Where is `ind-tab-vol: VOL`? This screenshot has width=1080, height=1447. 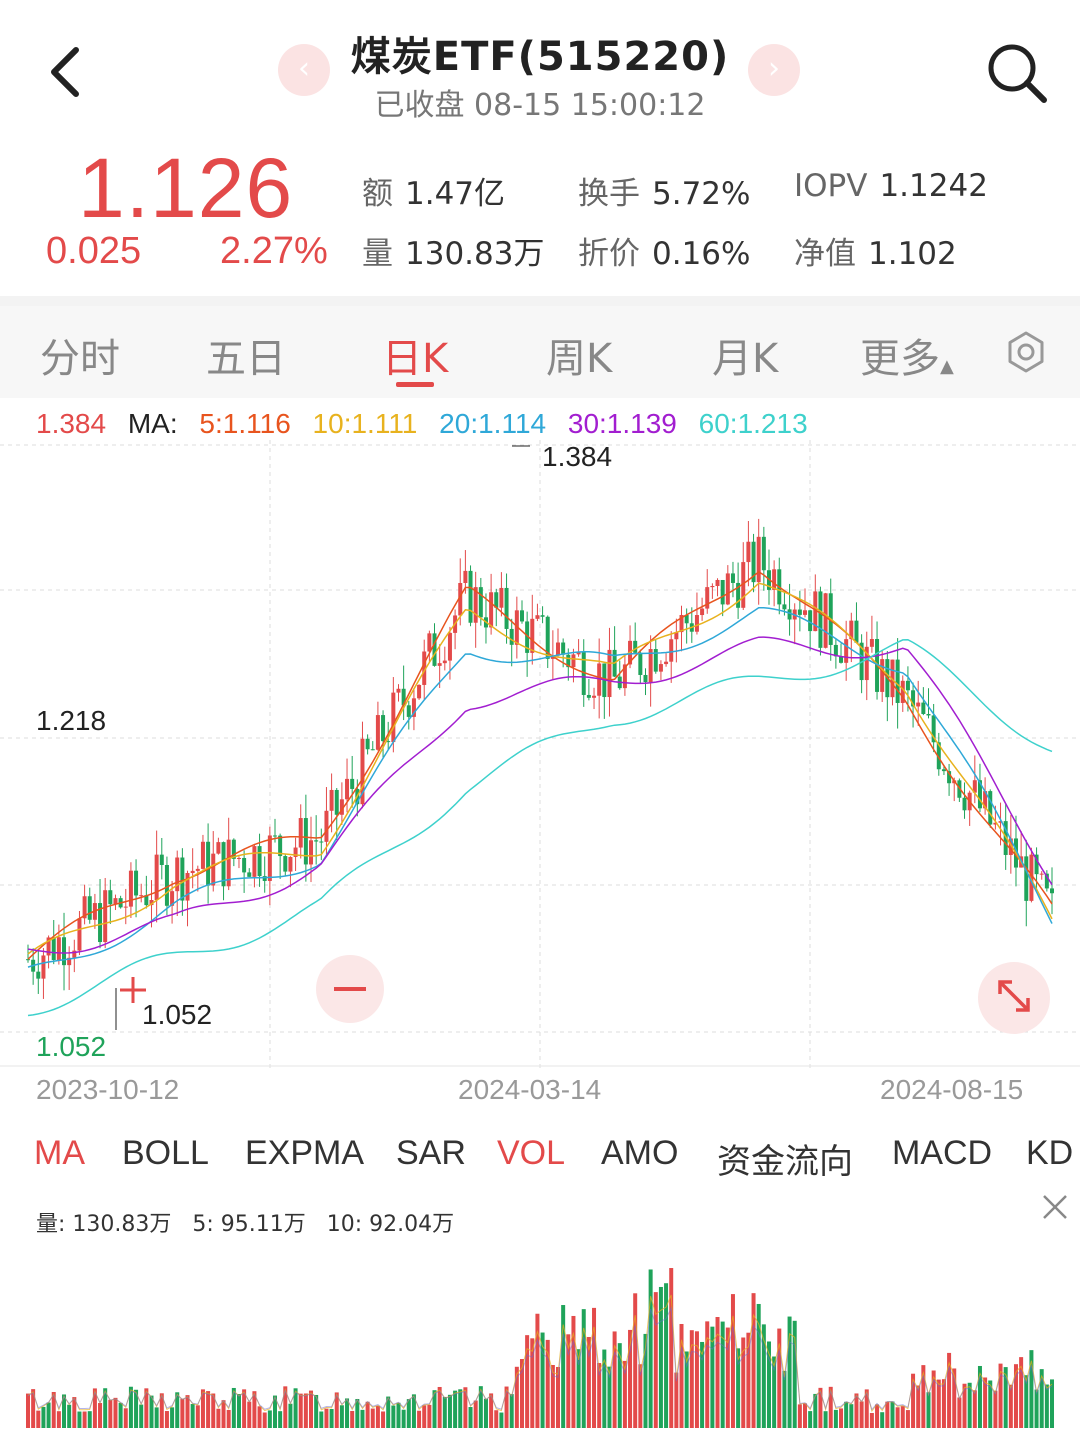 ind-tab-vol: VOL is located at coordinates (531, 1153).